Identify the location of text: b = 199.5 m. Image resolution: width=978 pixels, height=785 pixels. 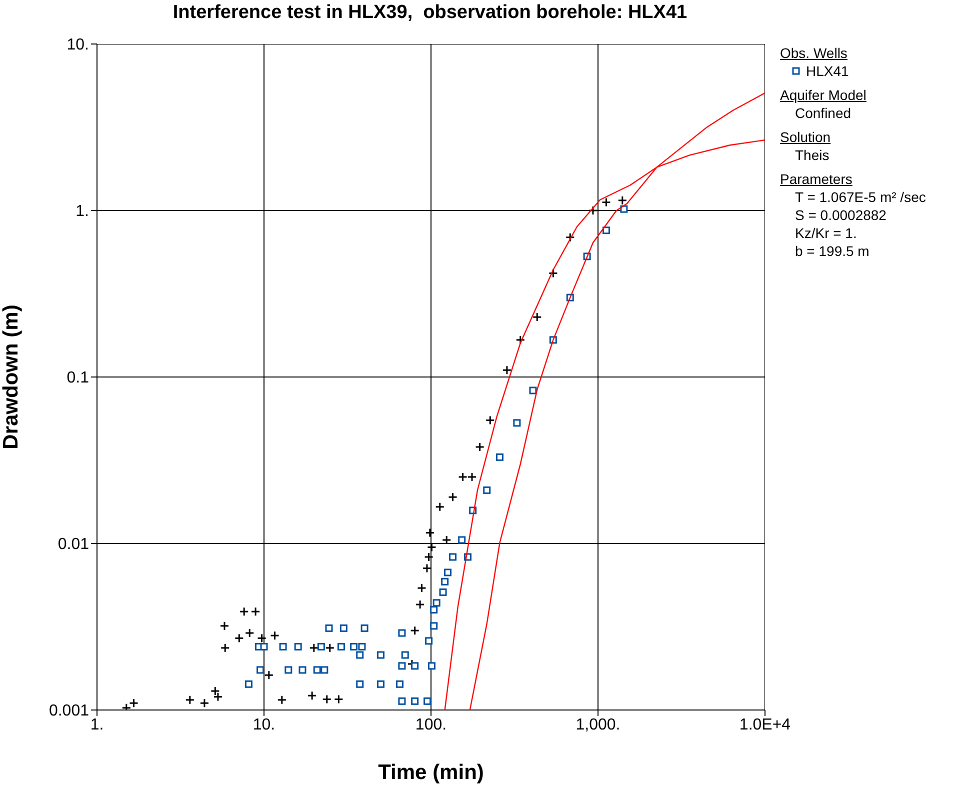
(832, 251).